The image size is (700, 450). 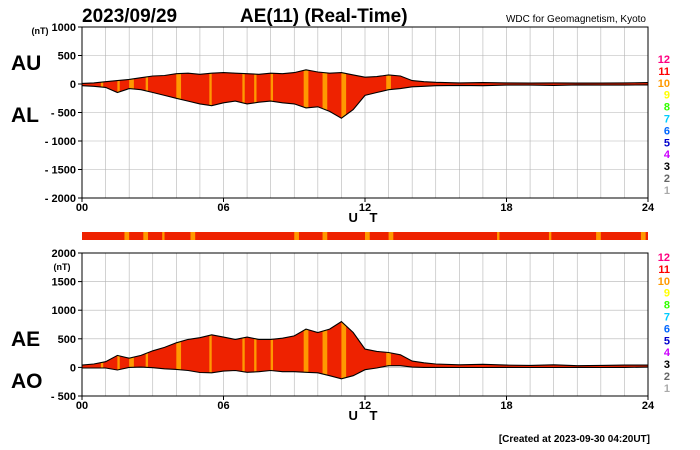 I want to click on ao-series-line, so click(x=365, y=372).